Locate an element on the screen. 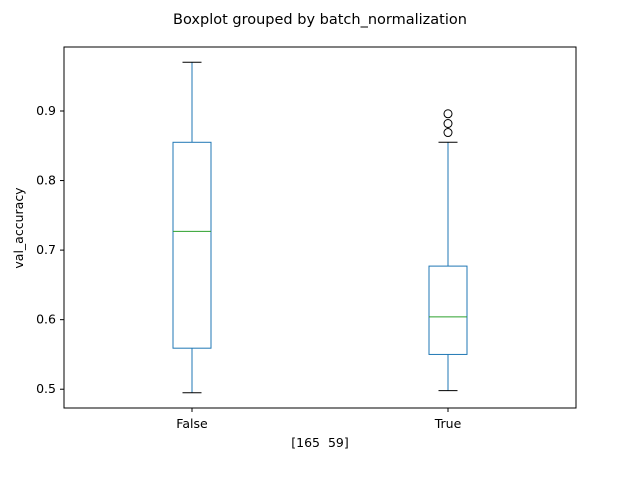  y-tick-label: 0.8 is located at coordinates (46, 180).